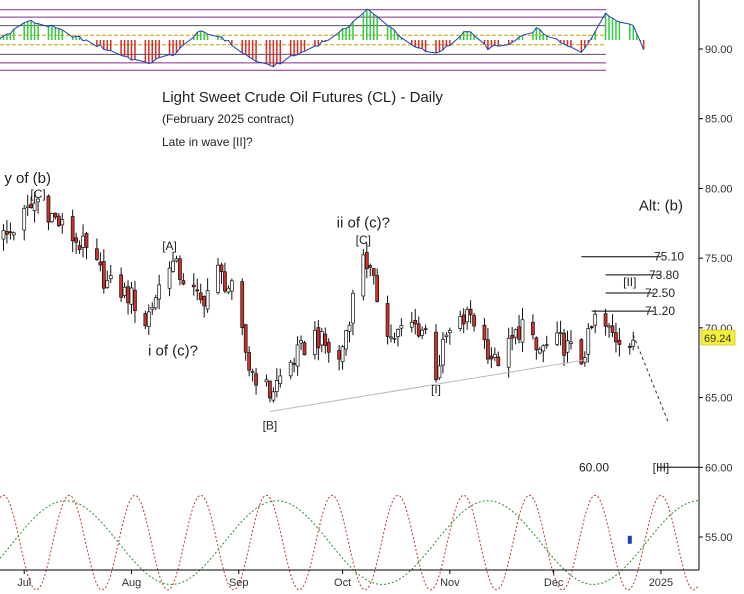 This screenshot has width=744, height=594. Describe the element at coordinates (664, 275) in the screenshot. I see `level-label: 73.80` at that location.